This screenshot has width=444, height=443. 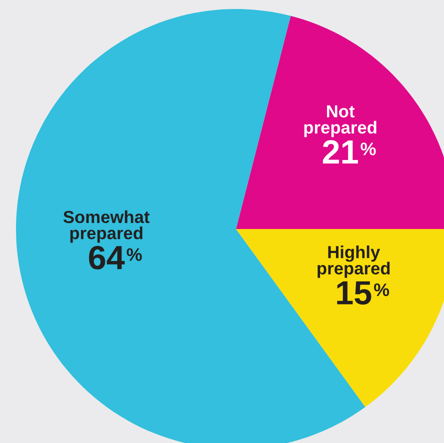 What do you see at coordinates (354, 261) in the screenshot?
I see `slice-label: Highly prepared` at bounding box center [354, 261].